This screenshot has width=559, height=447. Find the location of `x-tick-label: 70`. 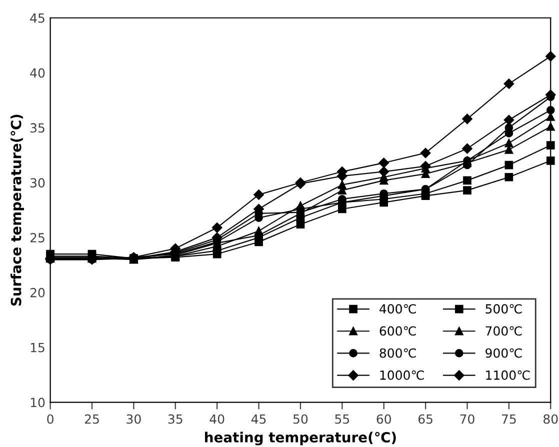

x-tick-label: 70 is located at coordinates (467, 419).